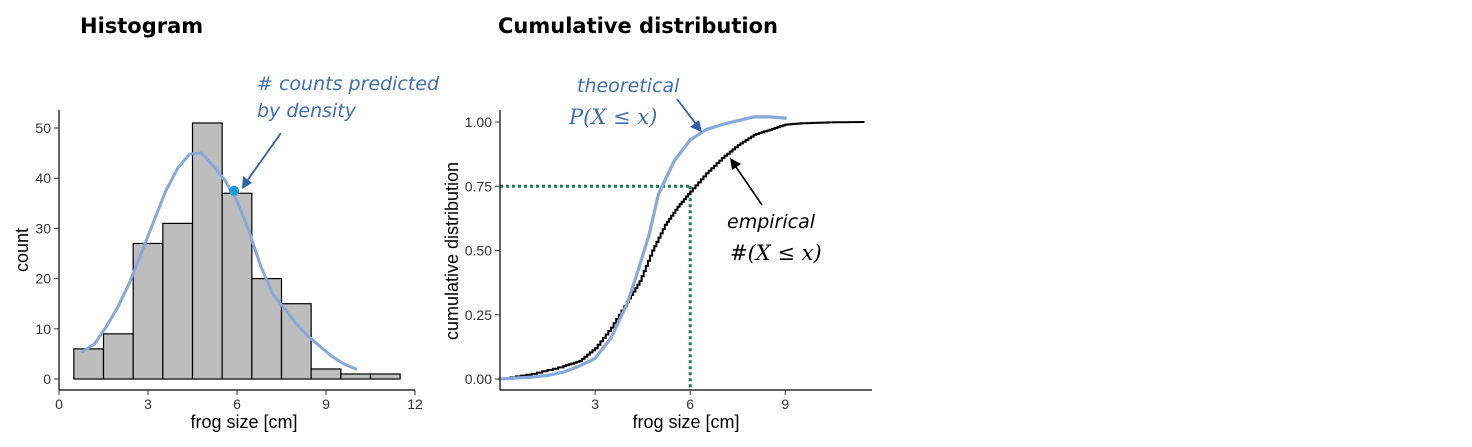 Image resolution: width=1472 pixels, height=447 pixels. I want to click on histogram-x-axis-label: frog size [cm], so click(243, 422).